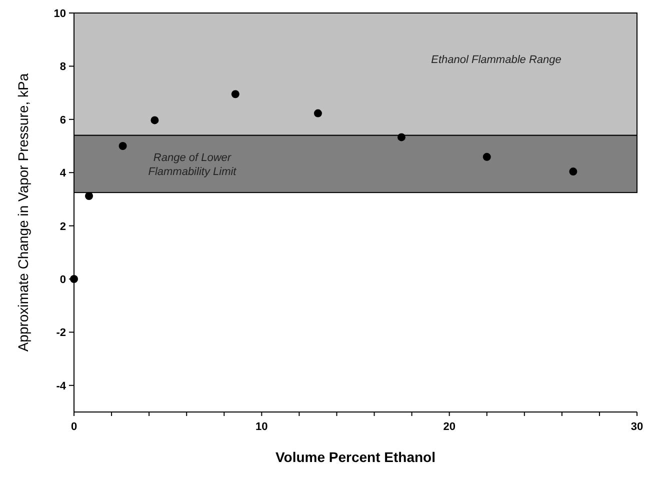  Describe the element at coordinates (60, 14) in the screenshot. I see `y-tick-label: 10` at that location.